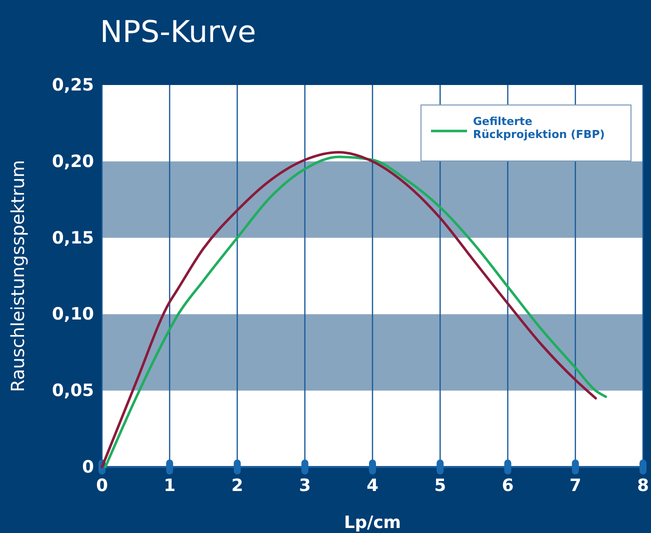 The image size is (651, 533). What do you see at coordinates (373, 523) in the screenshot?
I see `x-axis-title: Lp/cm` at bounding box center [373, 523].